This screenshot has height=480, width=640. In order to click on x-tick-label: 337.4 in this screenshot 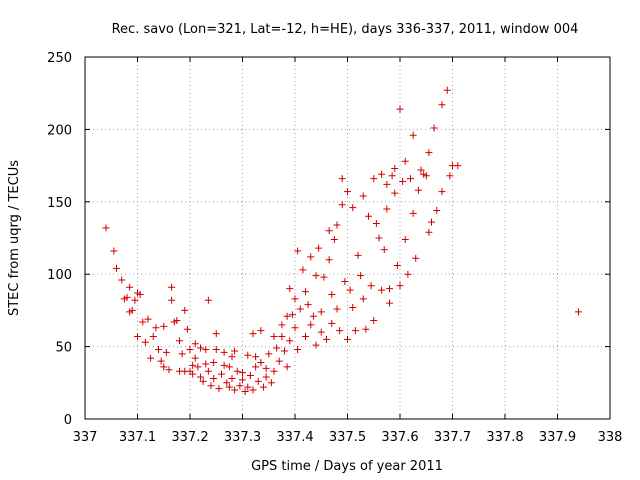, I will do `click(294, 437)`.